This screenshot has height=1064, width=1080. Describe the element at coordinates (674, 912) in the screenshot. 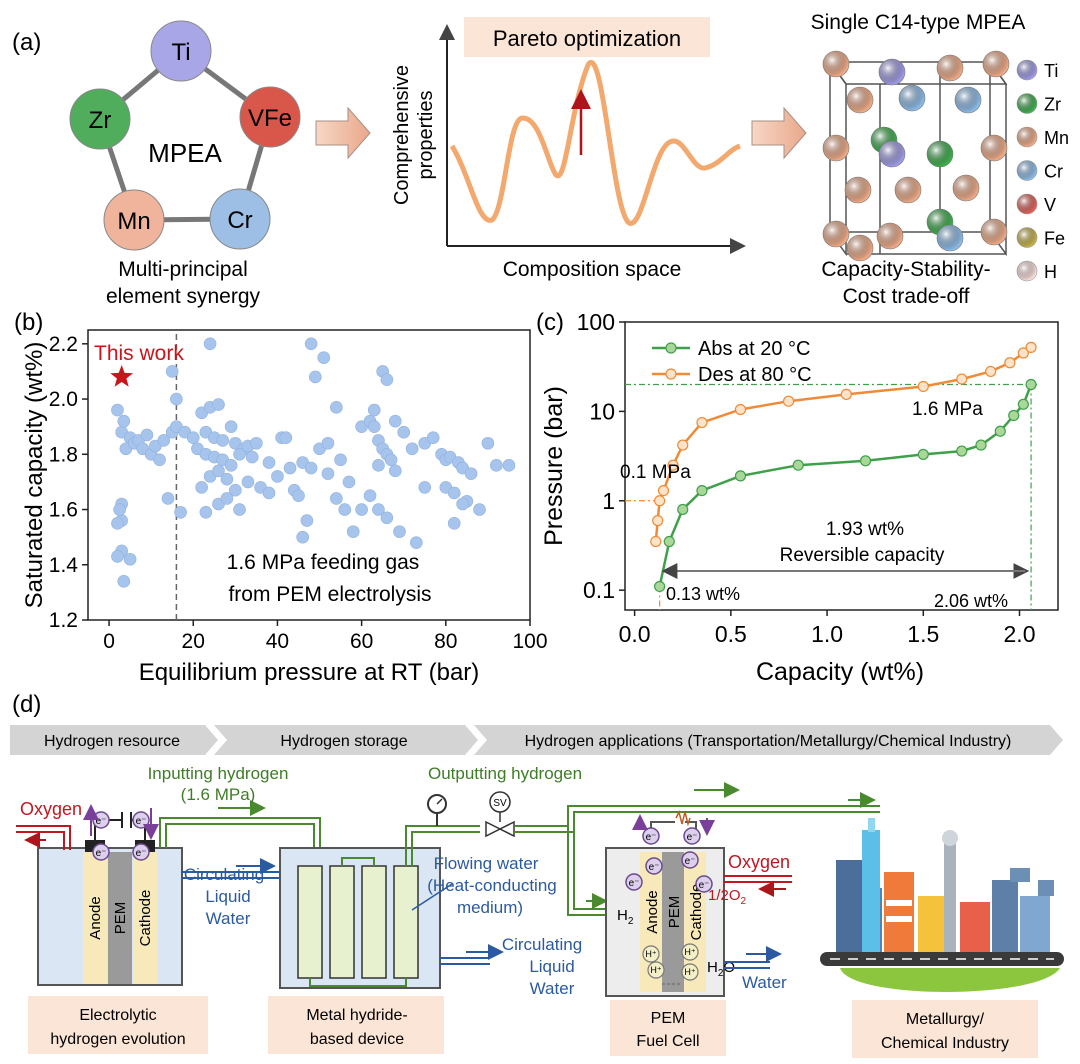

I see `fuelcell-pem-label: PEM` at that location.